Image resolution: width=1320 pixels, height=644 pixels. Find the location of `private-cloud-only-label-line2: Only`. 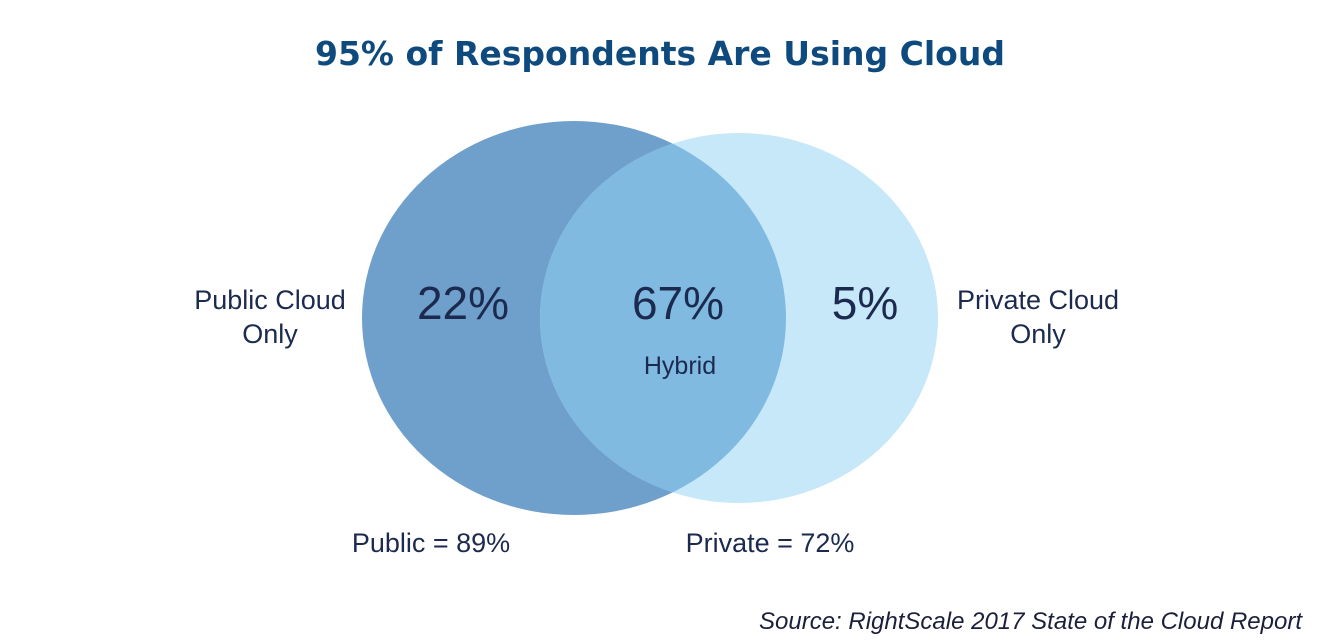

private-cloud-only-label-line2: Only is located at coordinates (1038, 334).